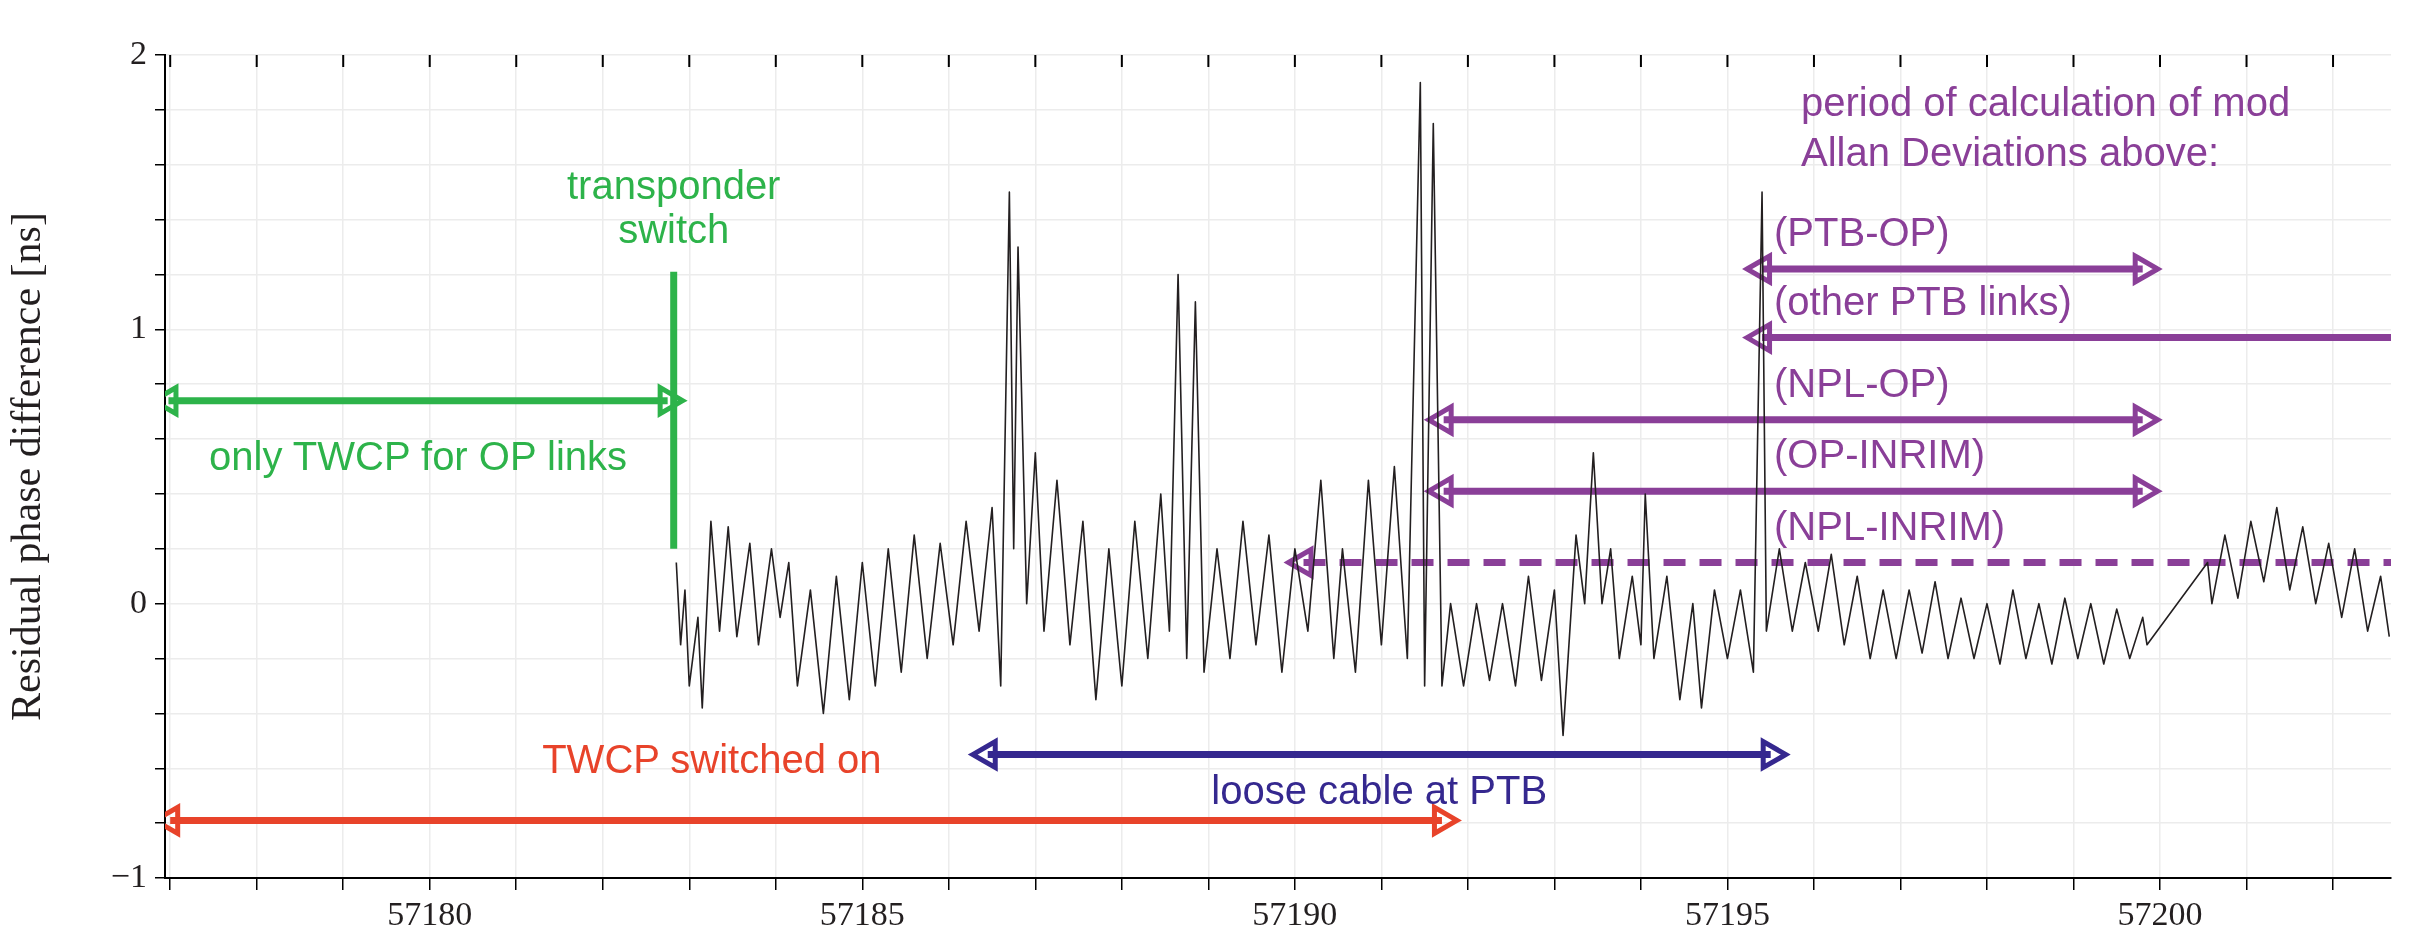  Describe the element at coordinates (138, 52) in the screenshot. I see `y-tick-label: 2` at that location.